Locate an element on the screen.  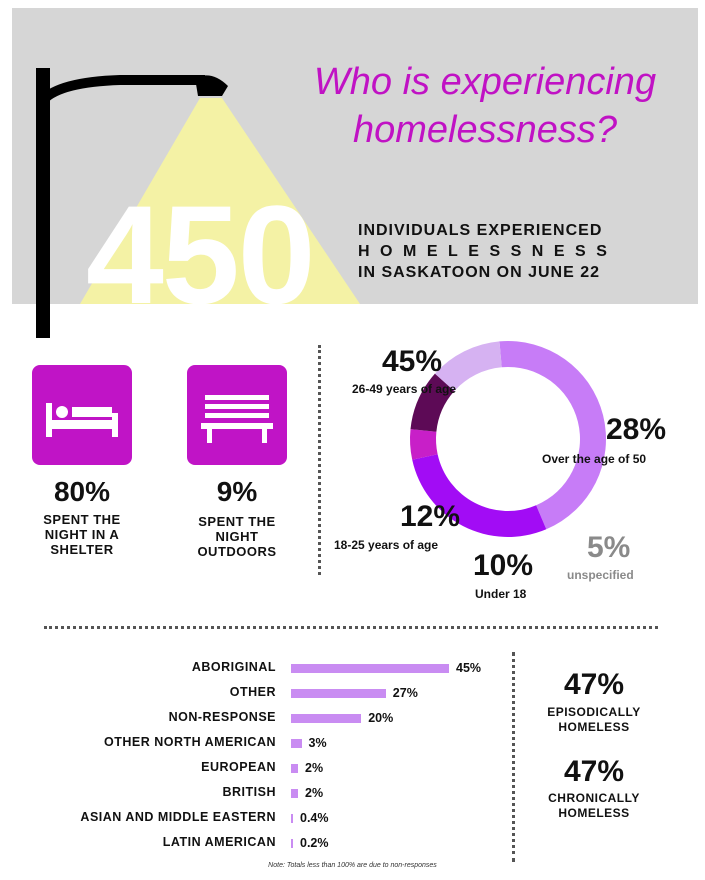
title-line-2: homelessness? is located at coordinates (485, 130).